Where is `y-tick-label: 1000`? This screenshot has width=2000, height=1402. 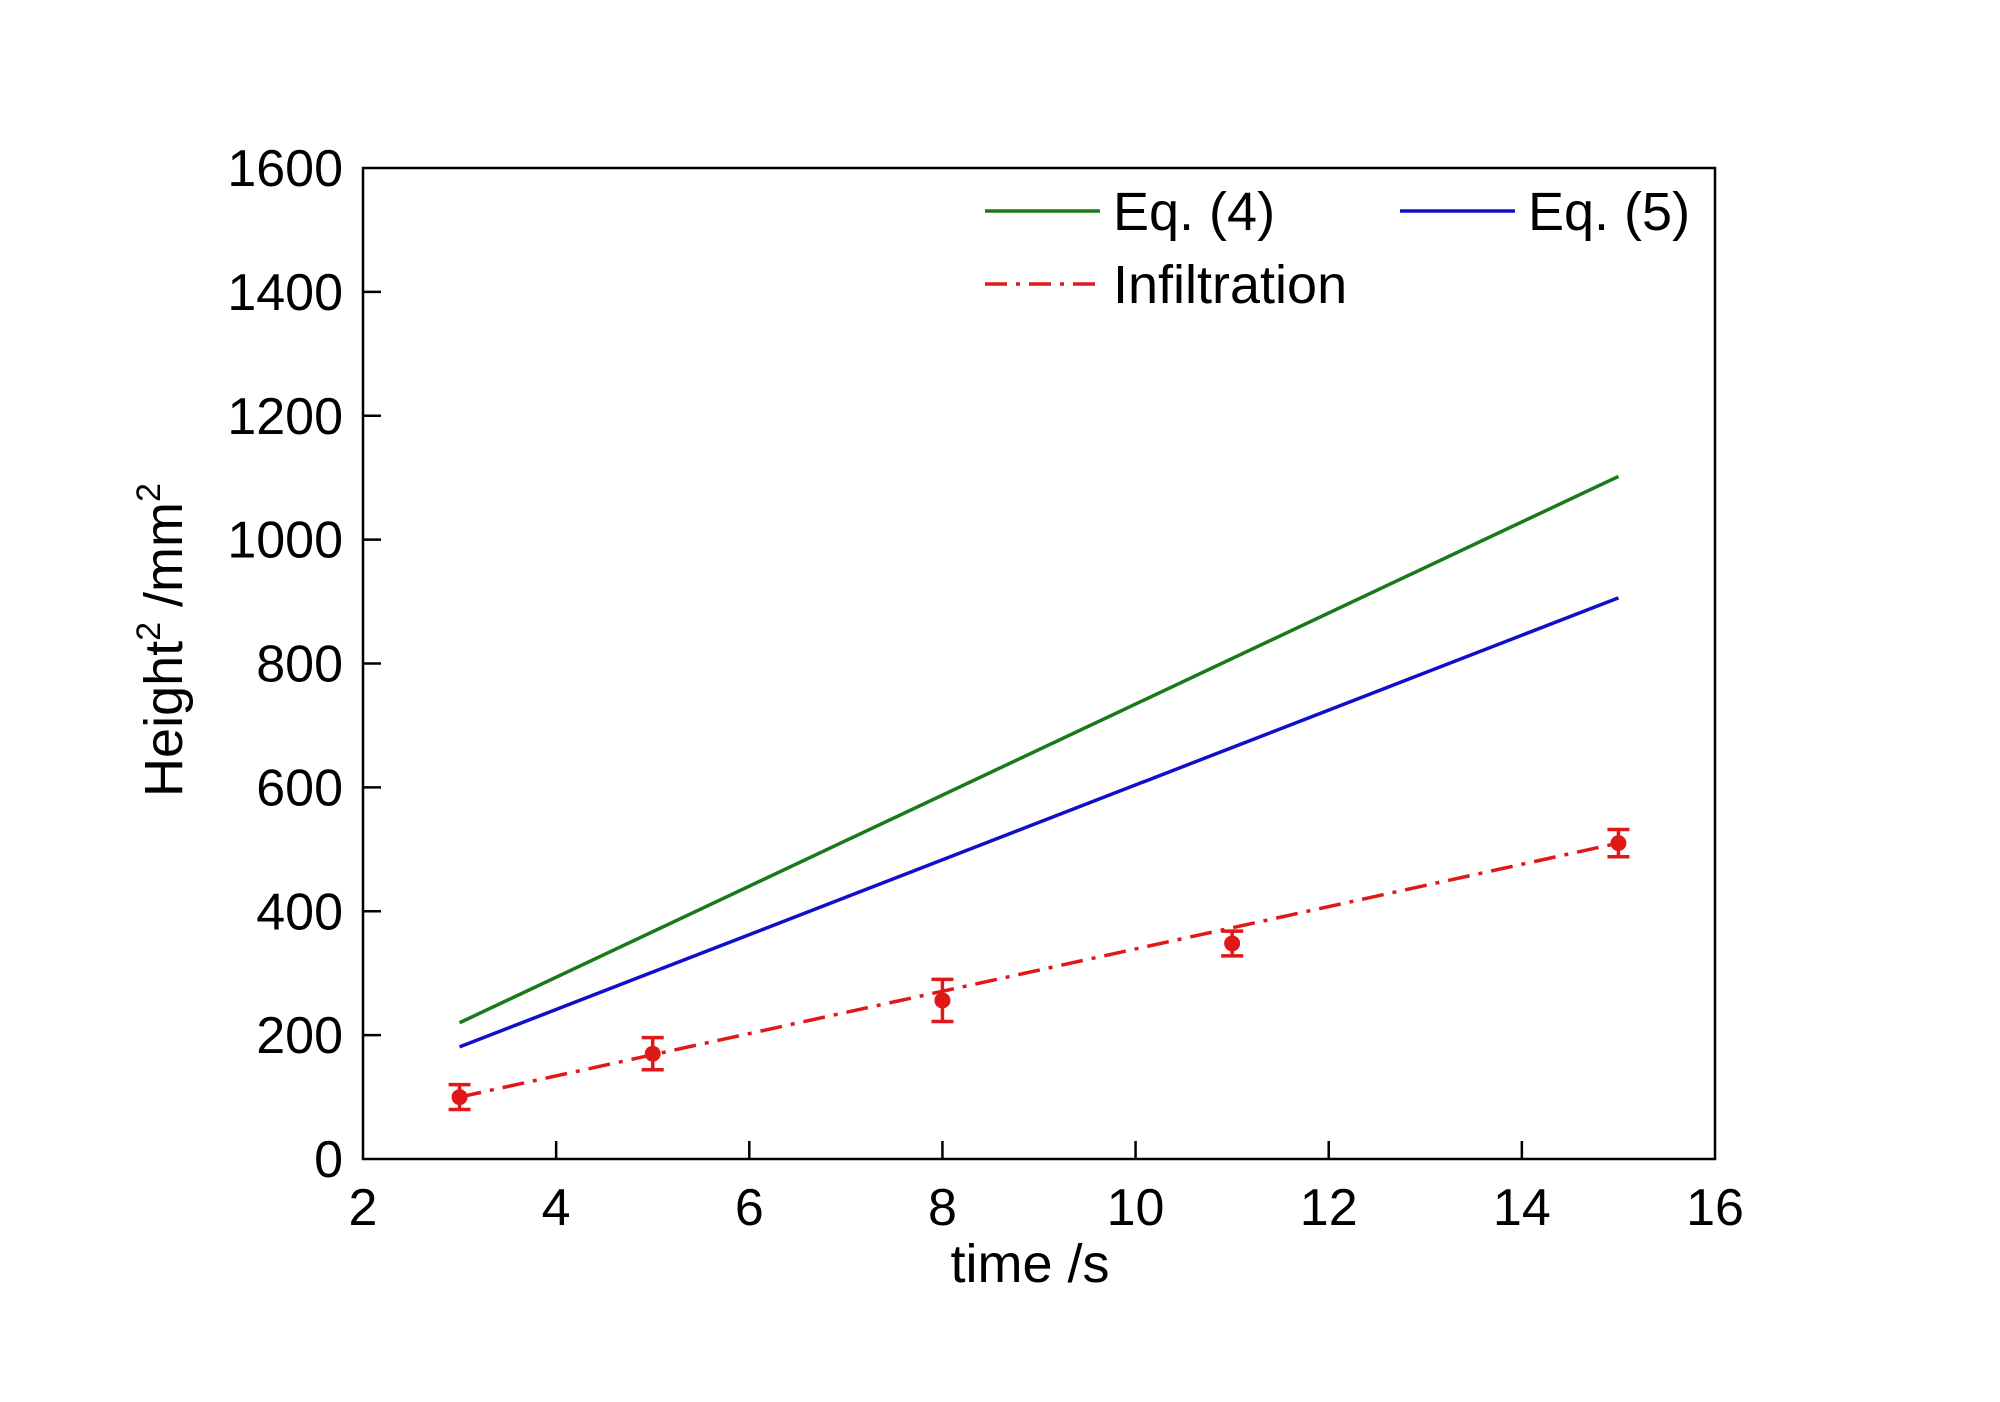 y-tick-label: 1000 is located at coordinates (285, 541).